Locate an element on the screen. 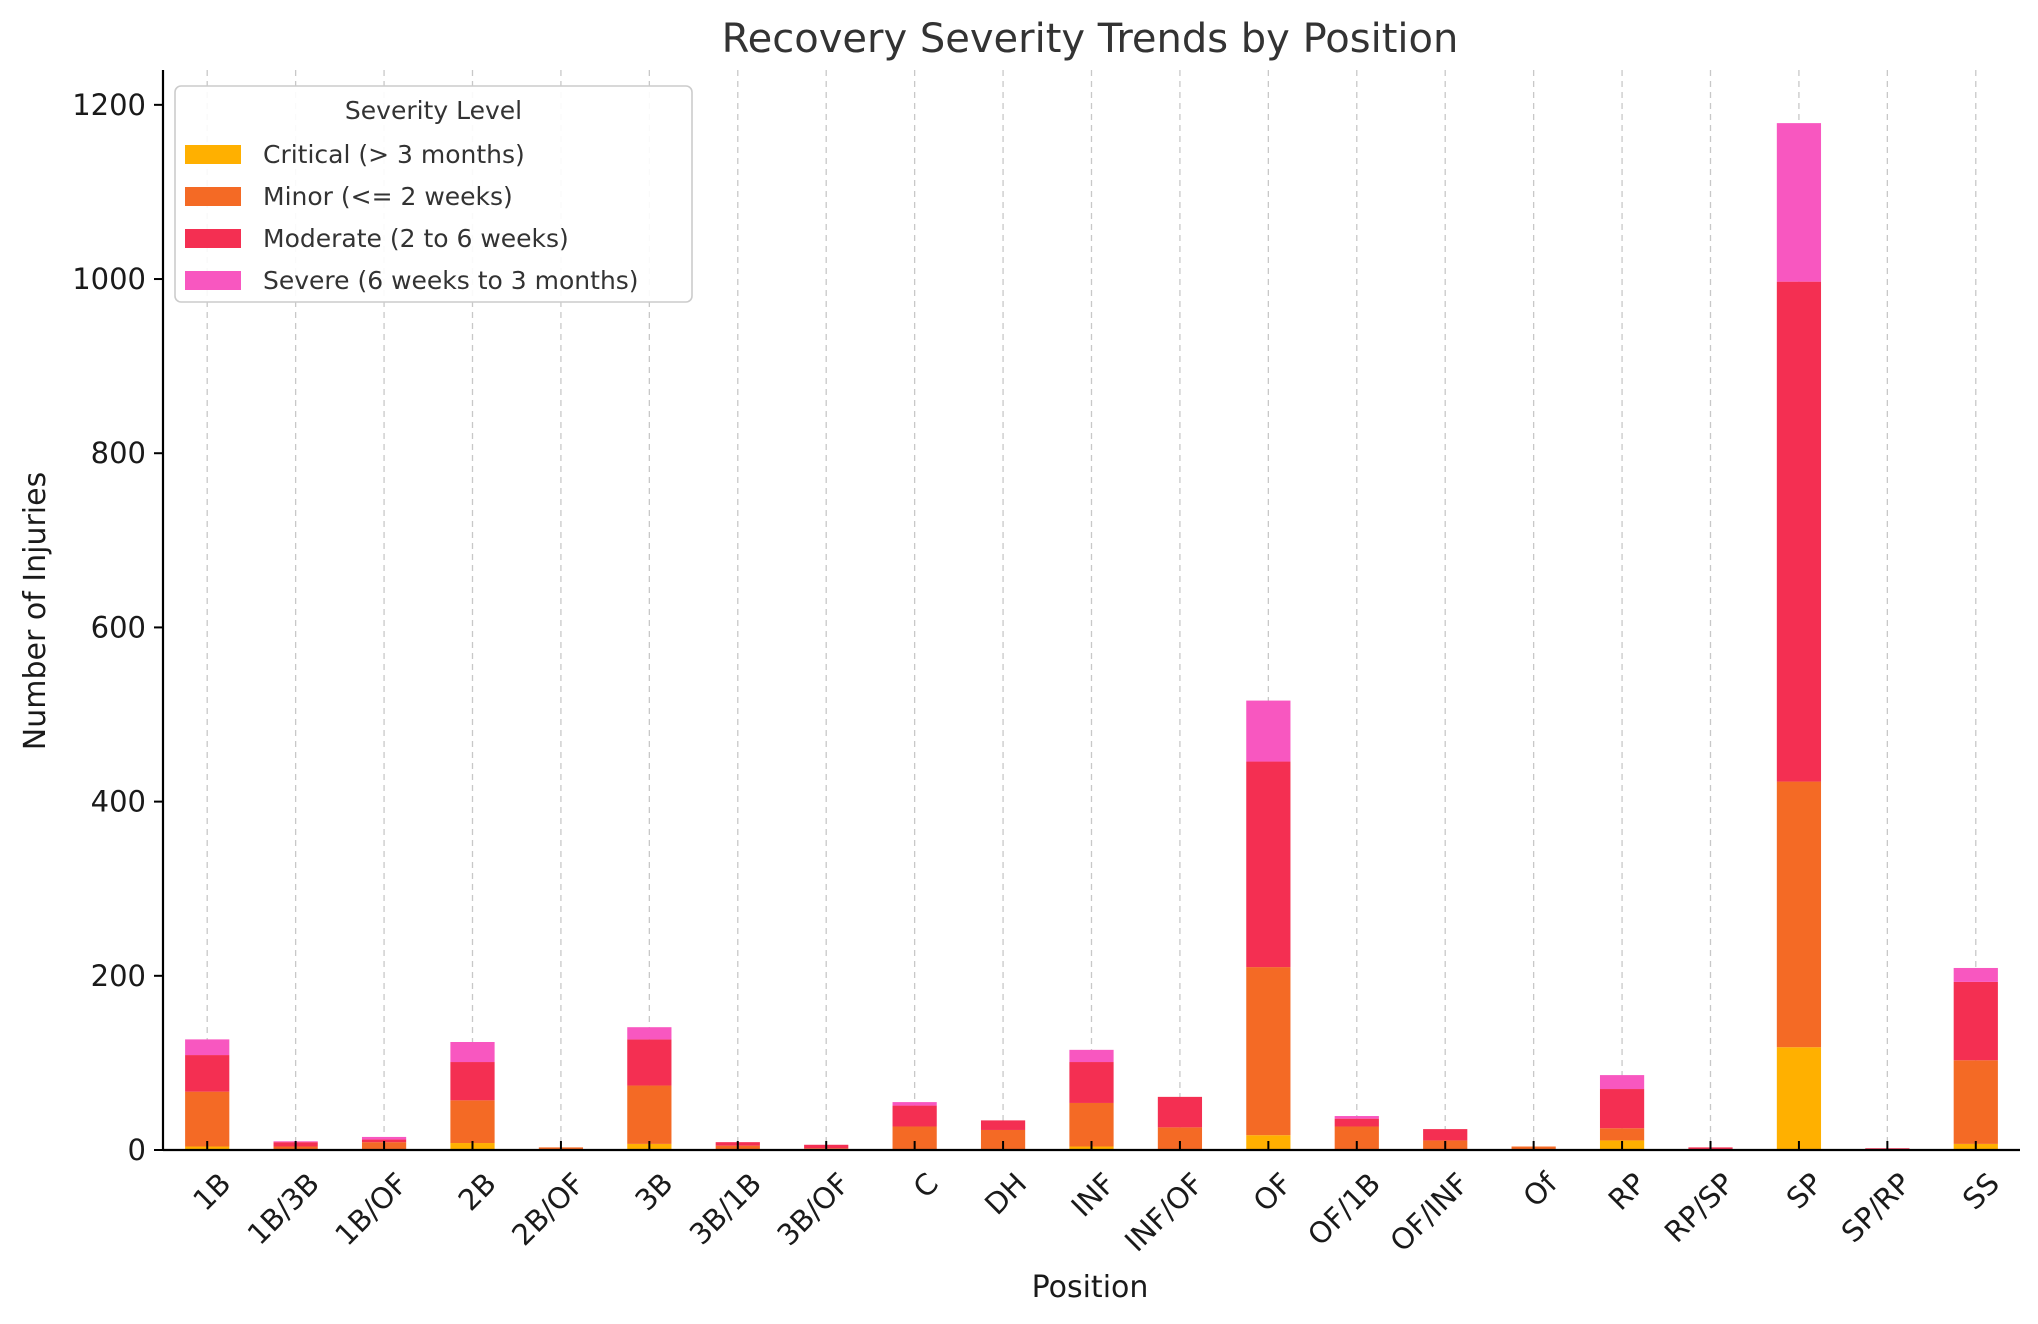 This screenshot has height=1324, width=2038. x-axis-label: Position is located at coordinates (1090, 1287).